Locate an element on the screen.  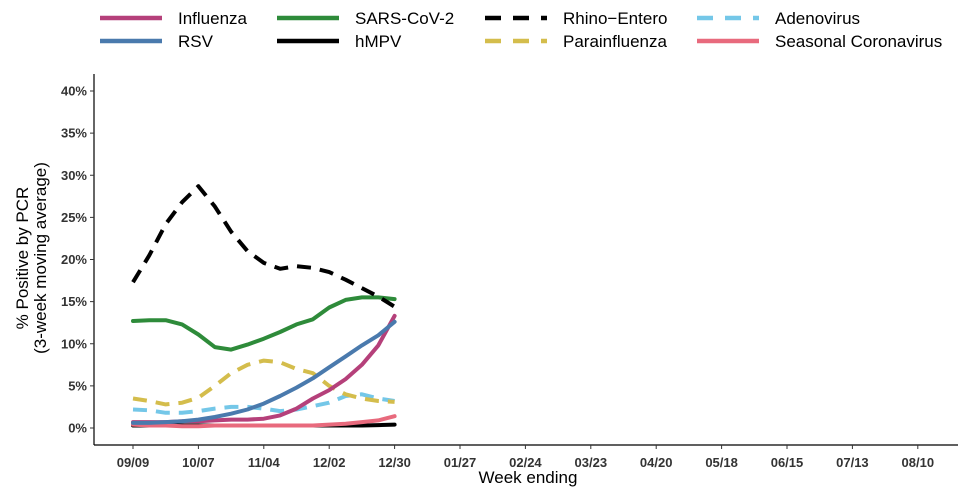
y-axis-title-line2: (3-week moving average) is located at coordinates (40, 258).